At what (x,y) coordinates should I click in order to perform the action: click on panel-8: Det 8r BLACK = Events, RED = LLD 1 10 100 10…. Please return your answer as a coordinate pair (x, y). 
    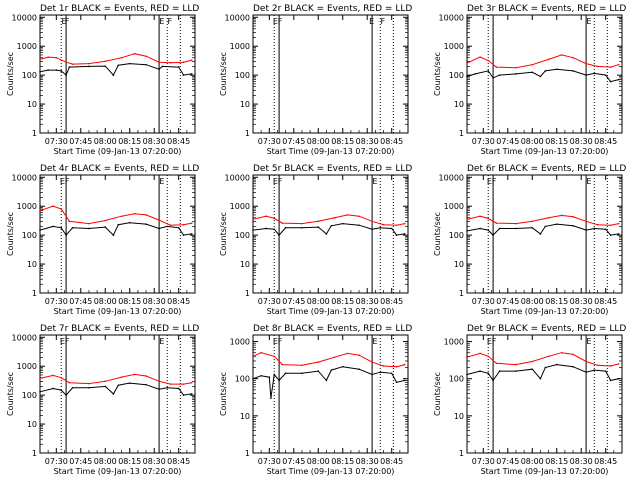
    Looking at the image, I should click on (315, 400).